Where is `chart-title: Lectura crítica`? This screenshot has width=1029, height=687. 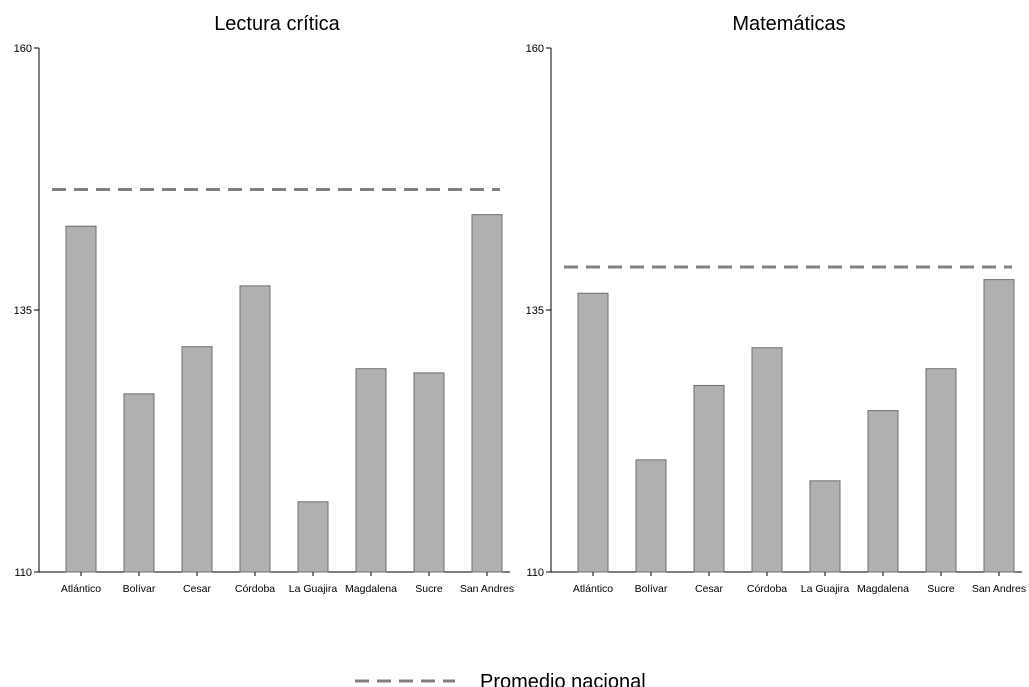 chart-title: Lectura crítica is located at coordinates (277, 24).